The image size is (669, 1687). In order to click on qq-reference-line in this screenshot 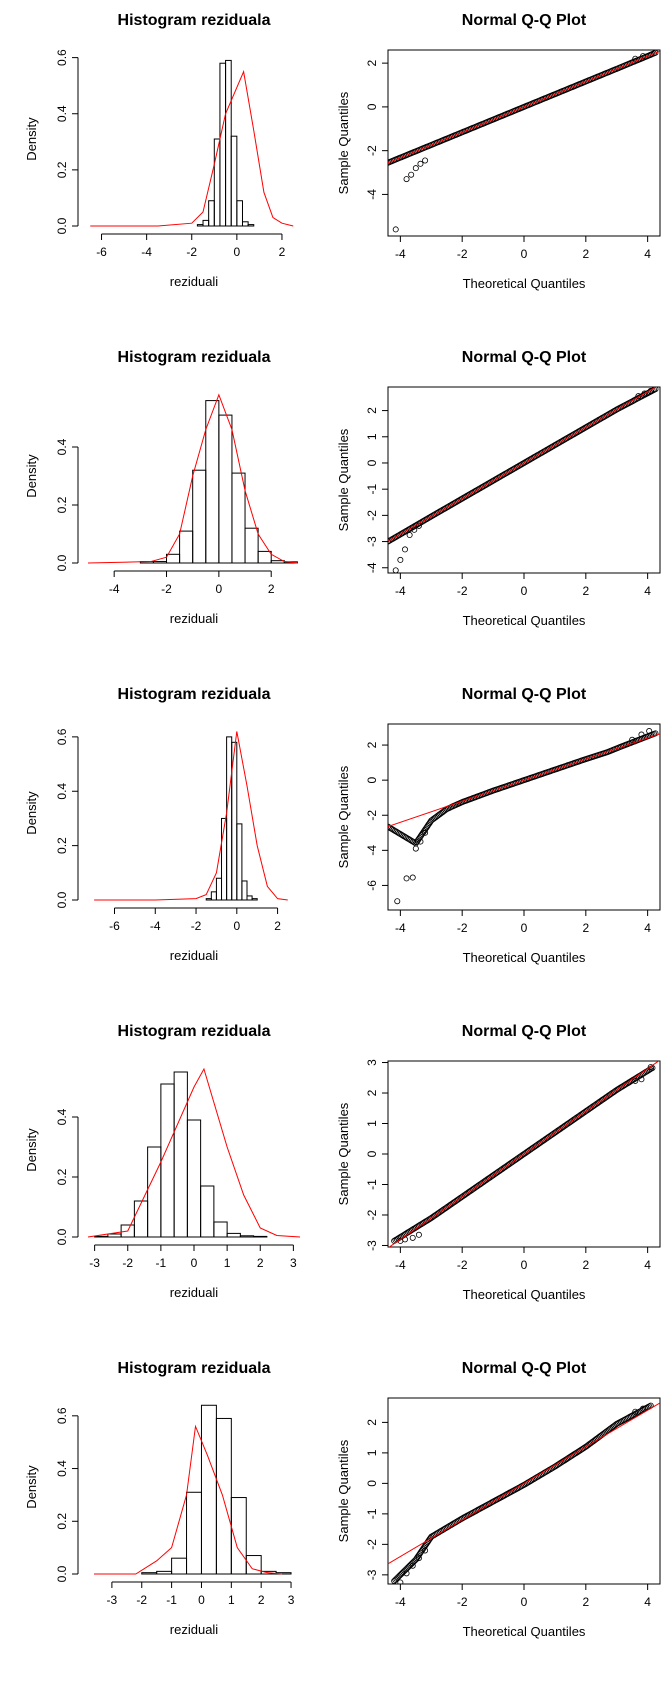, I will do `click(524, 1154)`.